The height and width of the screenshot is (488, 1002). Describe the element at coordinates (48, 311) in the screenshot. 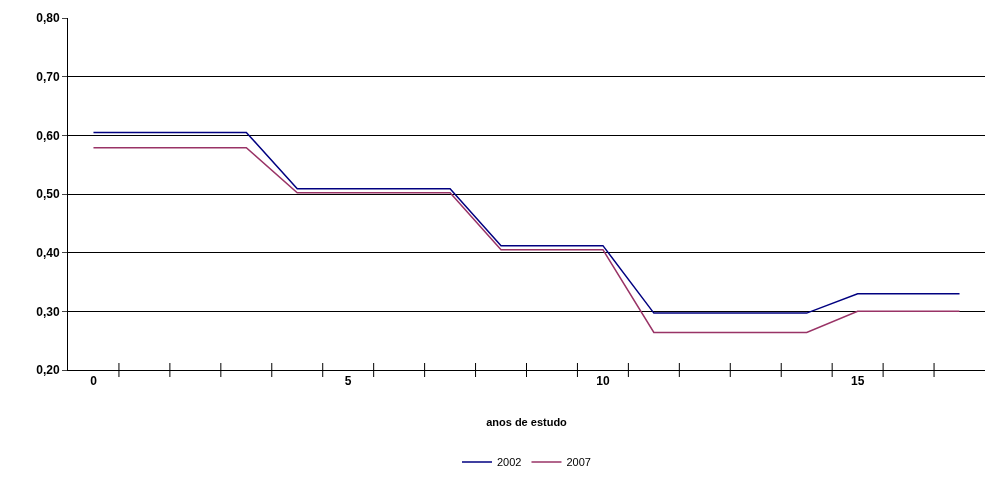

I see `y-tick-label: 0,30` at that location.